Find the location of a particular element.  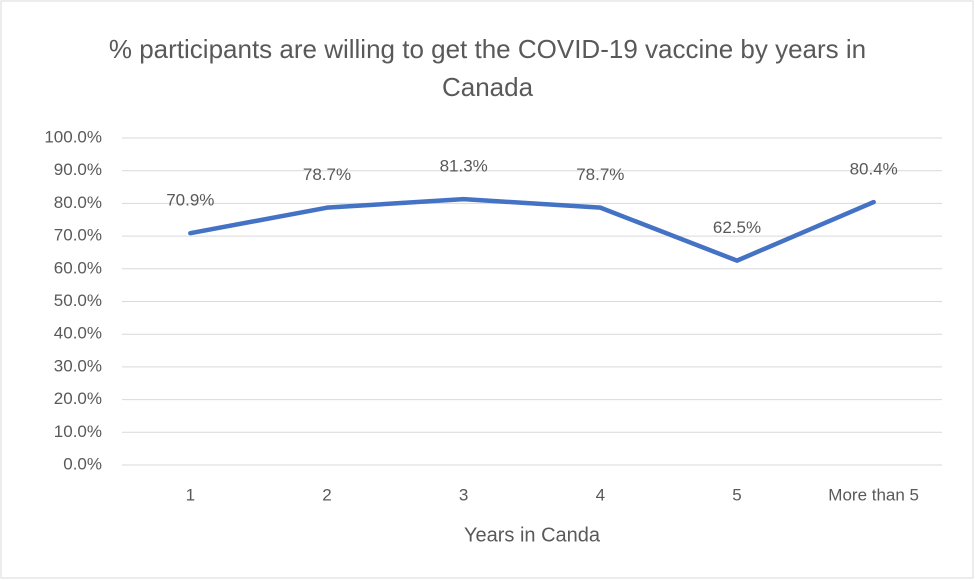

data-label: 62.5% is located at coordinates (737, 227).